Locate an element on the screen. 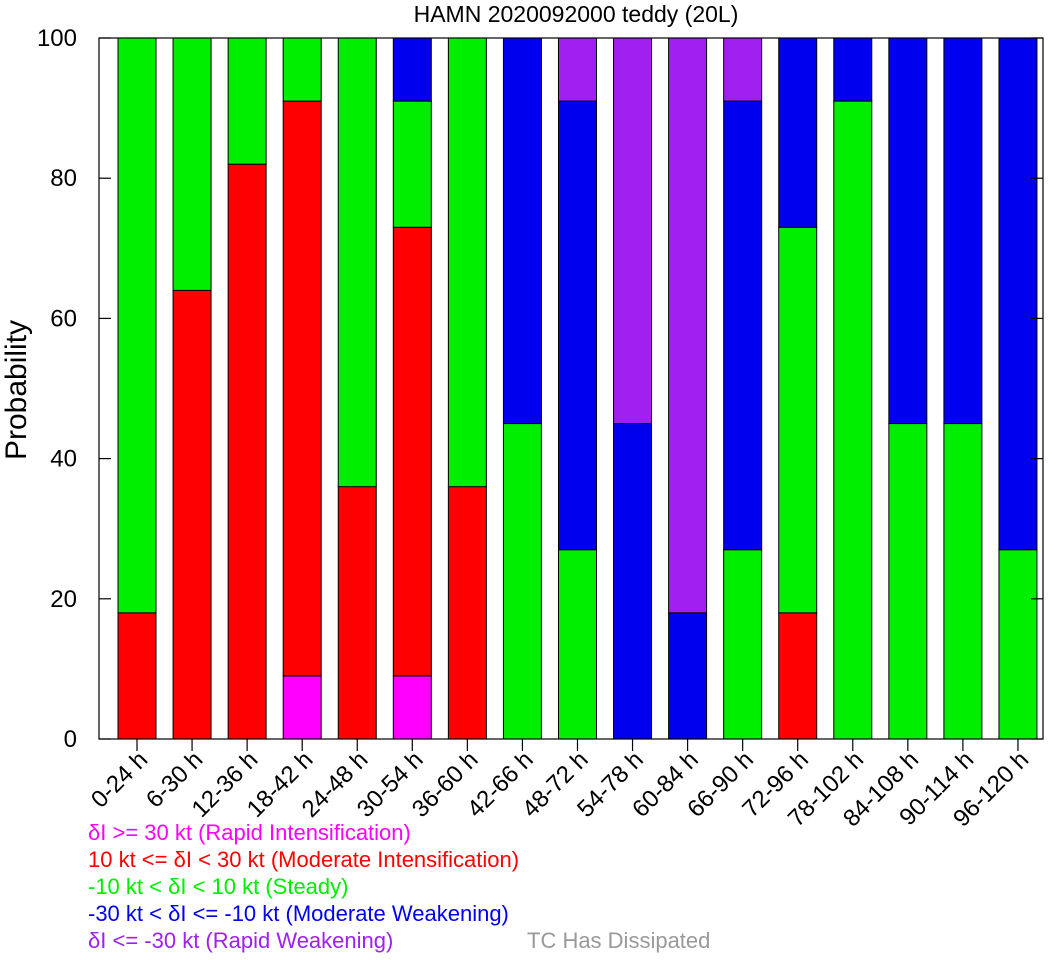  legend-item-steady: -10 kt < δI < 10 kt (Steady) is located at coordinates (218, 886).